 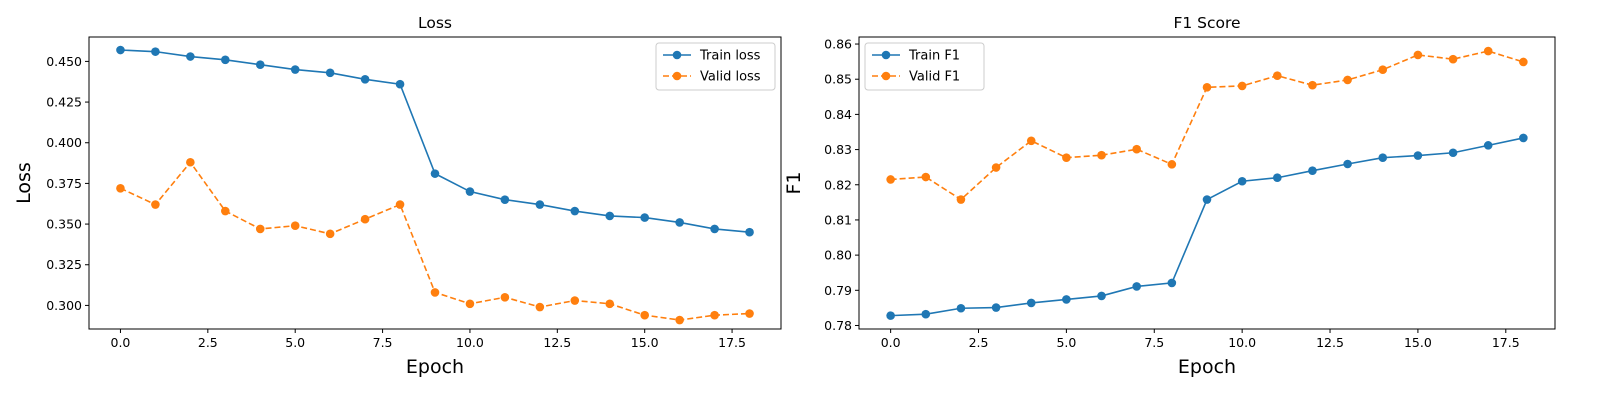 I want to click on y-tick-label: 0.81, so click(x=838, y=219).